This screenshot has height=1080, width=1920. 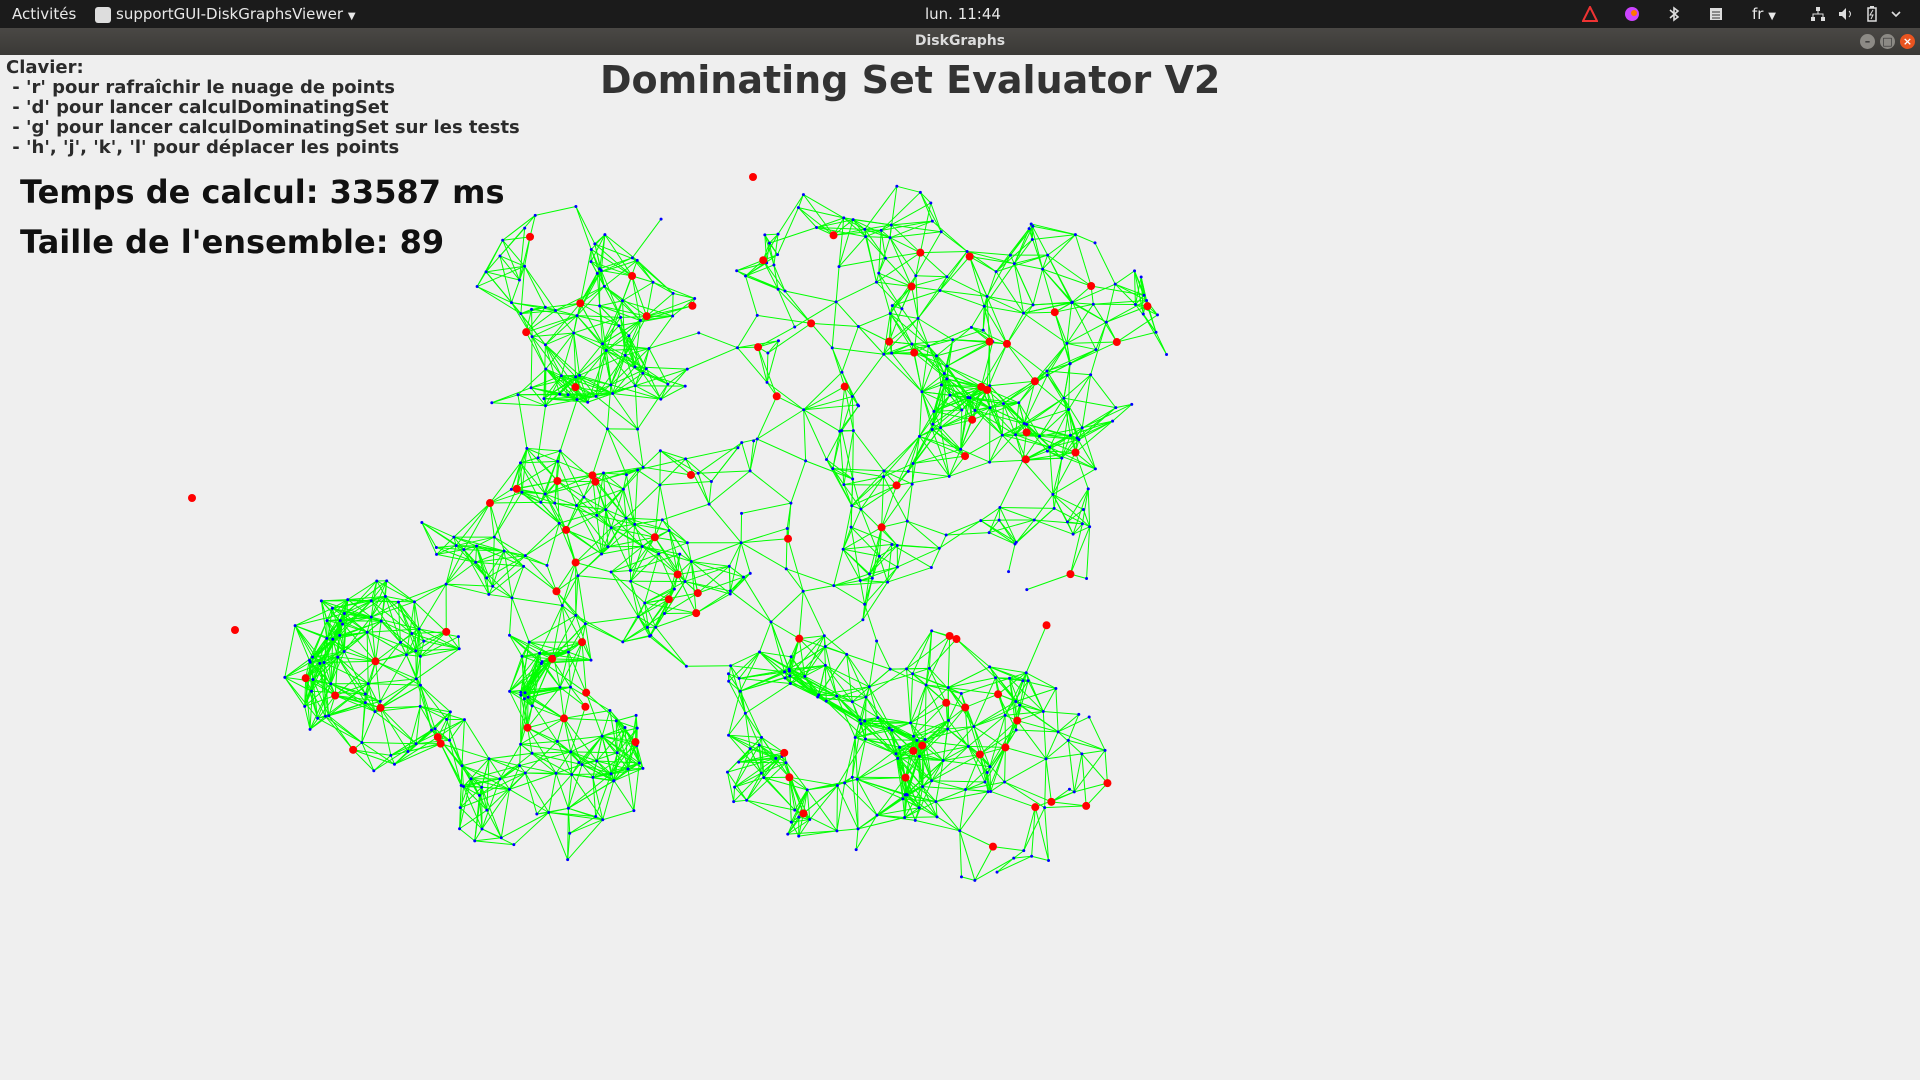 What do you see at coordinates (230, 14) in the screenshot?
I see `app-menu-label: supportGUI-DiskGraphsViewer` at bounding box center [230, 14].